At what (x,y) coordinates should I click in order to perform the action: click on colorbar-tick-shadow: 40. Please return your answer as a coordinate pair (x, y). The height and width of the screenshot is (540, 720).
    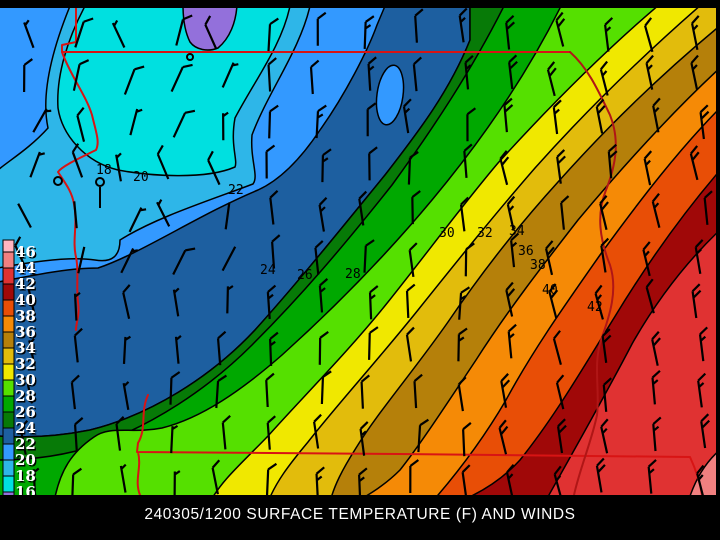
    Looking at the image, I should click on (26, 301).